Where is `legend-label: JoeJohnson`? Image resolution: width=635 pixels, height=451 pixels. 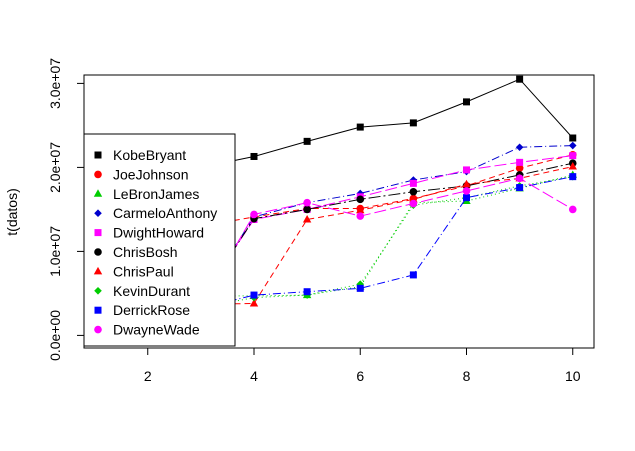 legend-label: JoeJohnson is located at coordinates (151, 174).